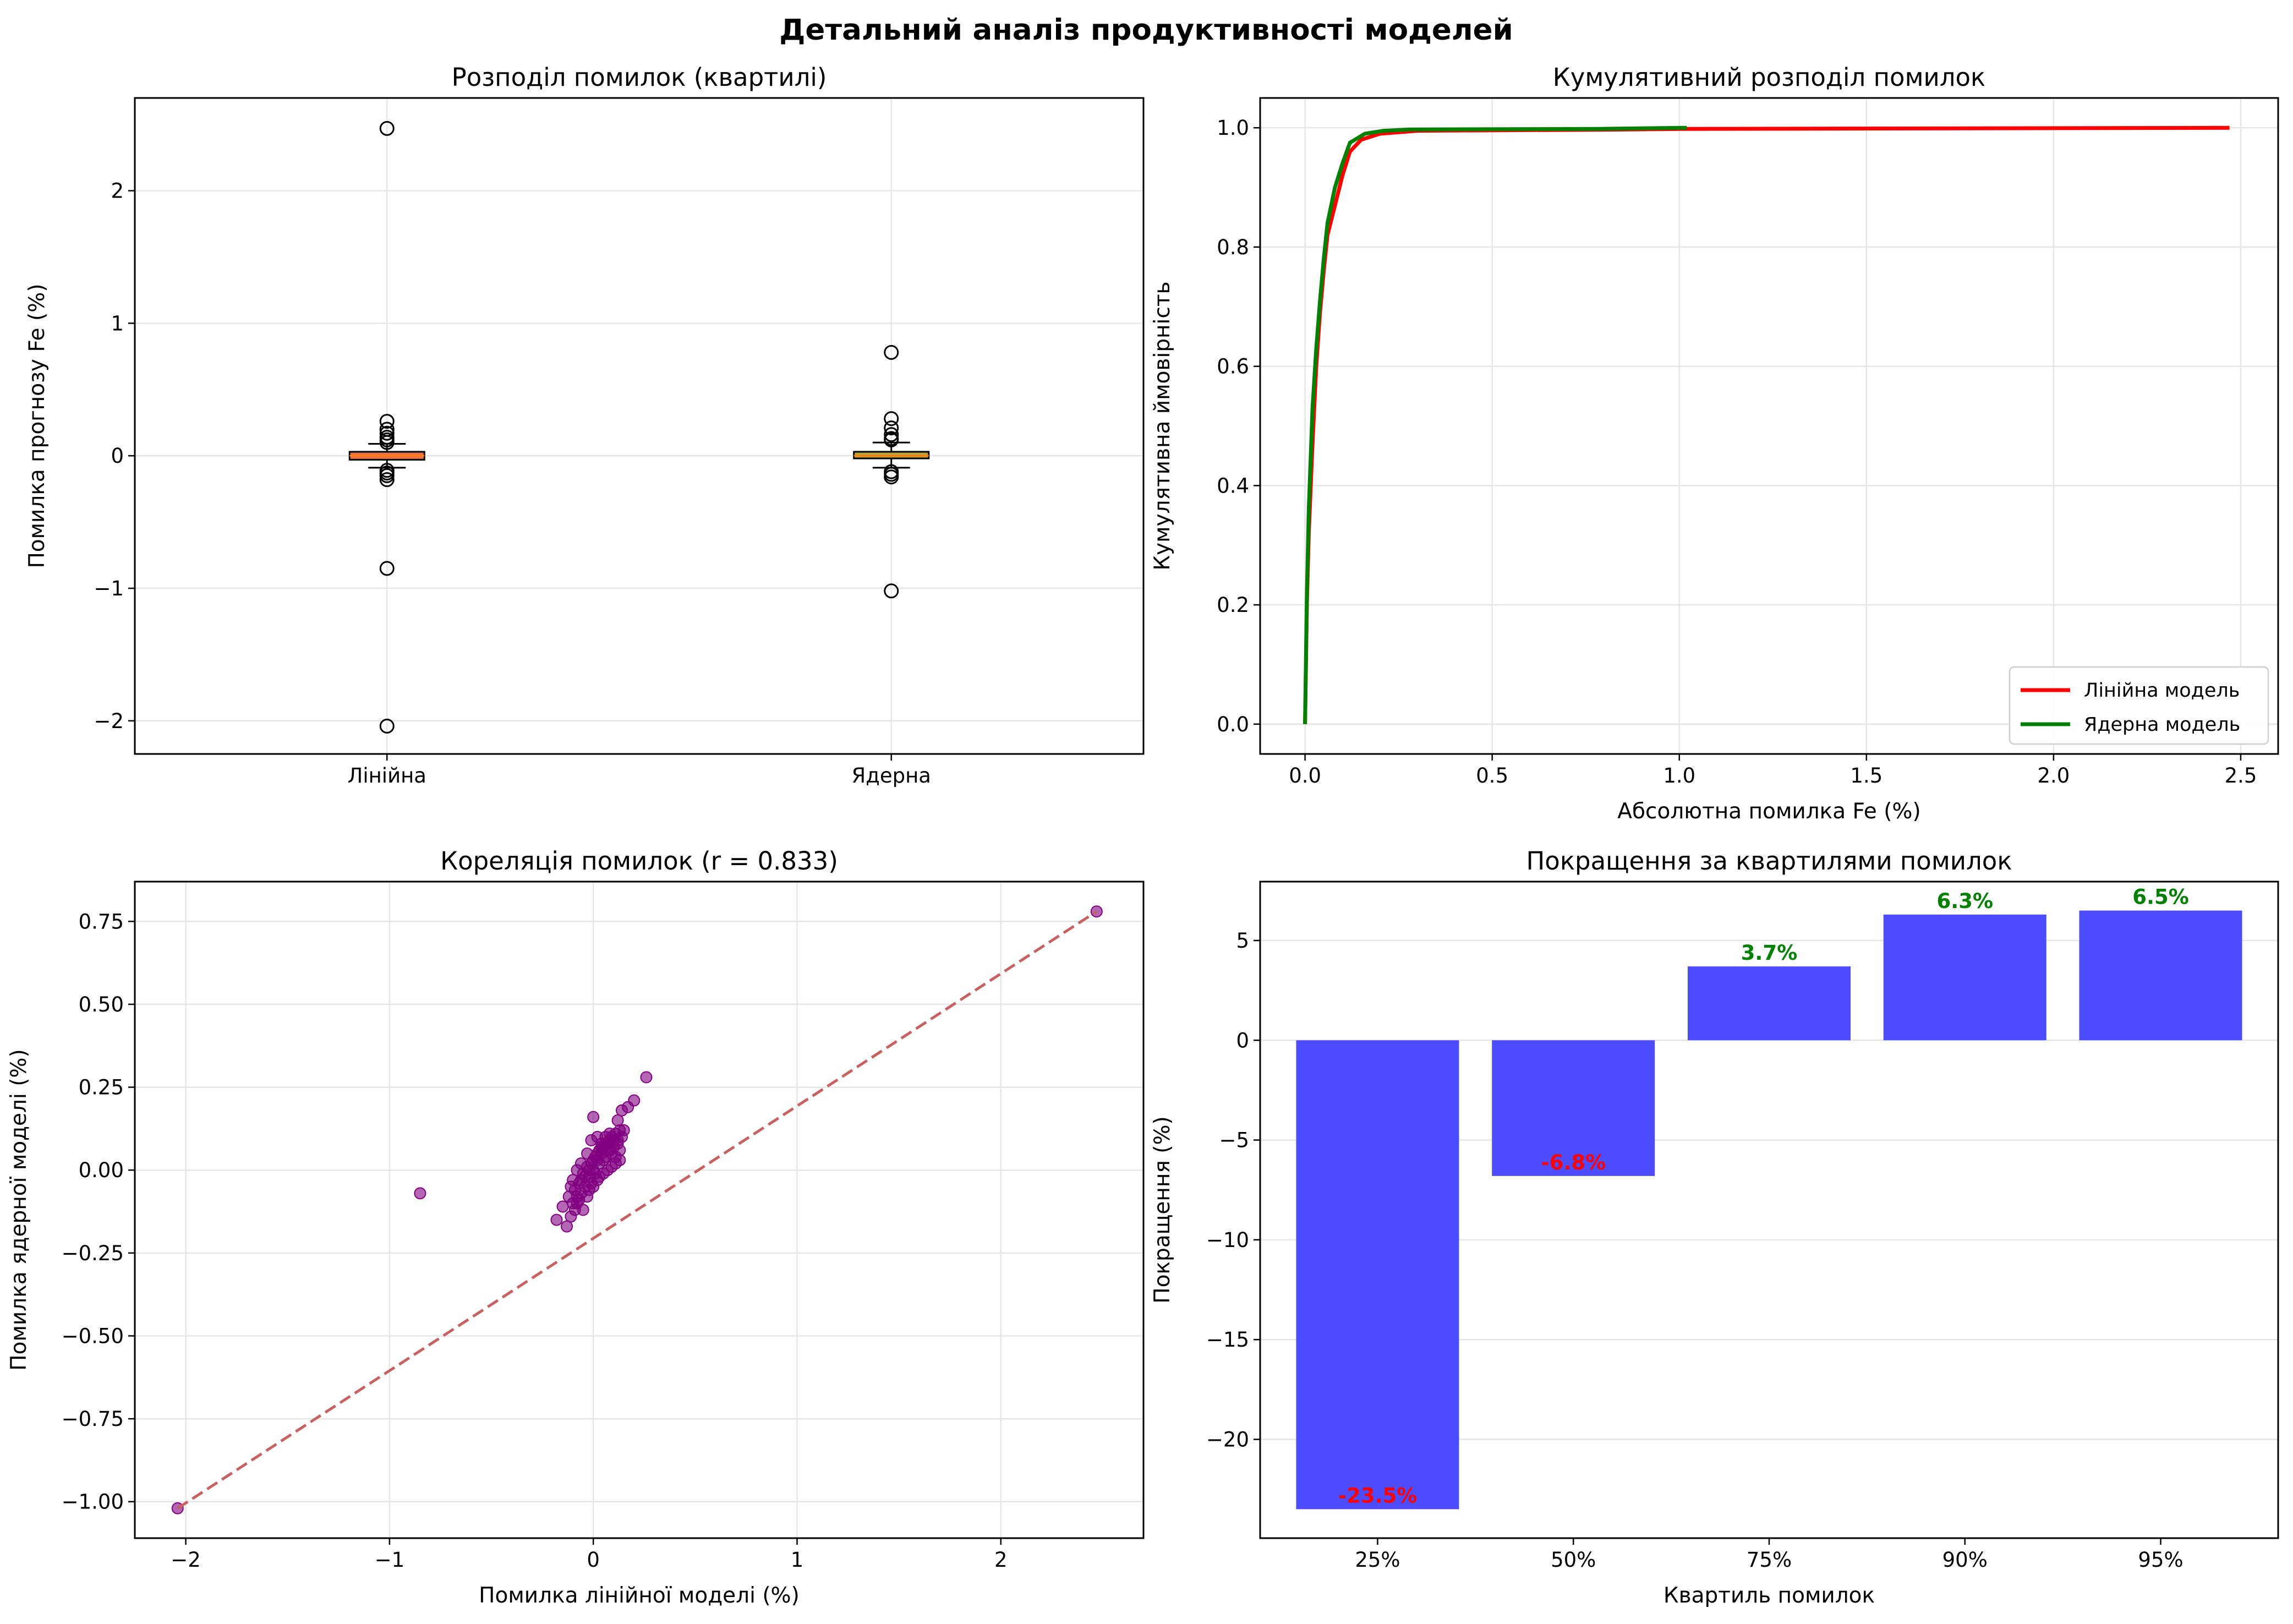 The height and width of the screenshot is (1624, 2293). What do you see at coordinates (1233, 128) in the screenshot?
I see `y-tick-label: 1.0` at bounding box center [1233, 128].